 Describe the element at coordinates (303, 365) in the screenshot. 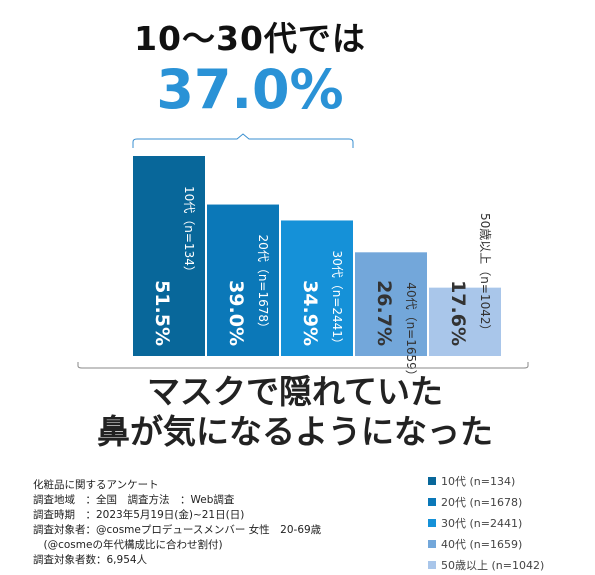

I see `bottom-bracket` at that location.